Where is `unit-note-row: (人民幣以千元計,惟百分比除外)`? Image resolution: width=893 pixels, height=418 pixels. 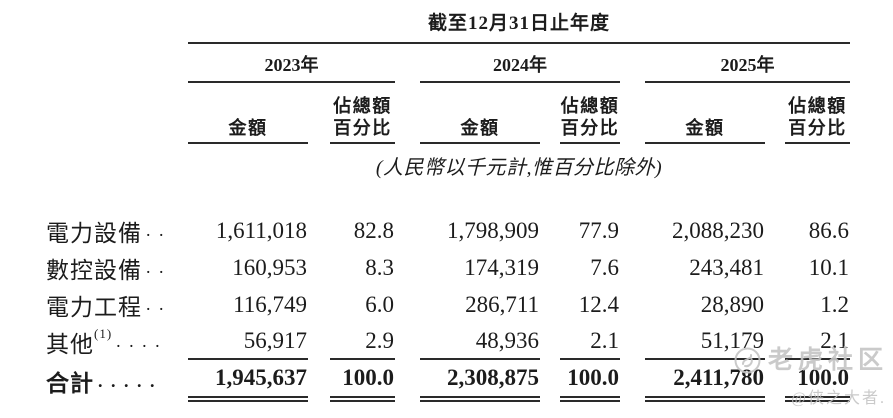
unit-note-row: (人民幣以千元計,惟百分比除外) is located at coordinates (446, 165).